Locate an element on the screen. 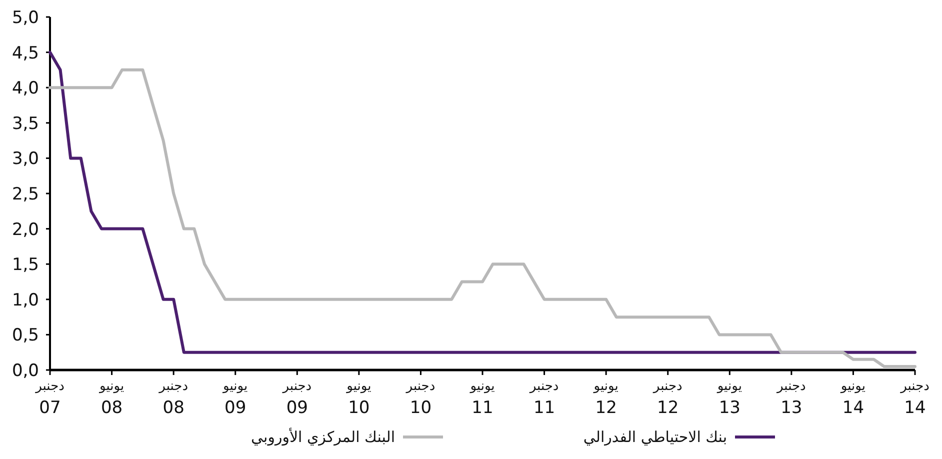 Image resolution: width=942 pixels, height=459 pixels. y-tick-label: 2,5 is located at coordinates (25, 194).